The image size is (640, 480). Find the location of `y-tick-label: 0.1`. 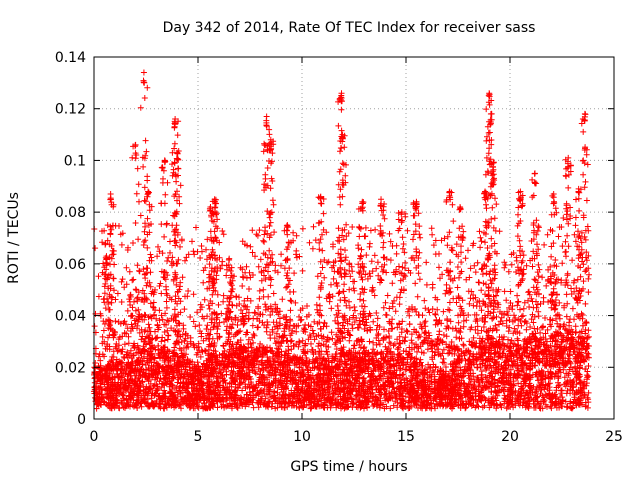

y-tick-label: 0.1 is located at coordinates (75, 161).